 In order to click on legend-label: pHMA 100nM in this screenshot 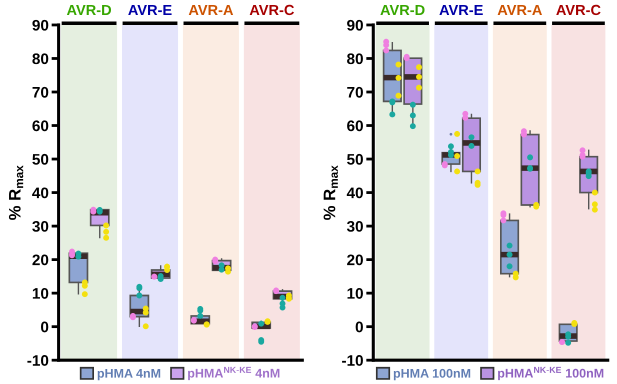, I will do `click(432, 374)`.